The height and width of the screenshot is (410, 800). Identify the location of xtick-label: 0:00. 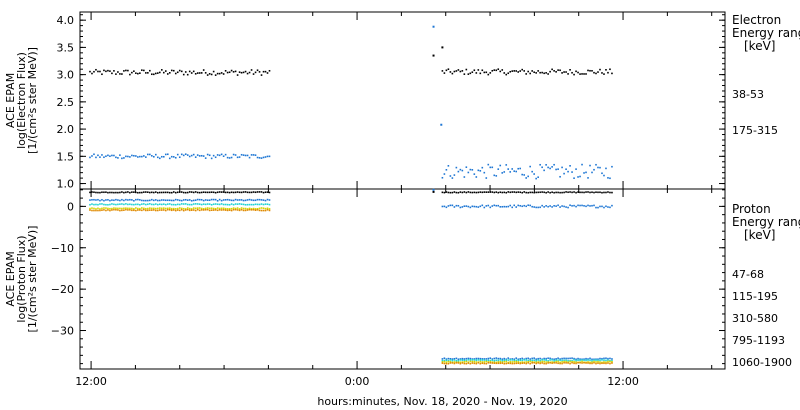
(357, 381).